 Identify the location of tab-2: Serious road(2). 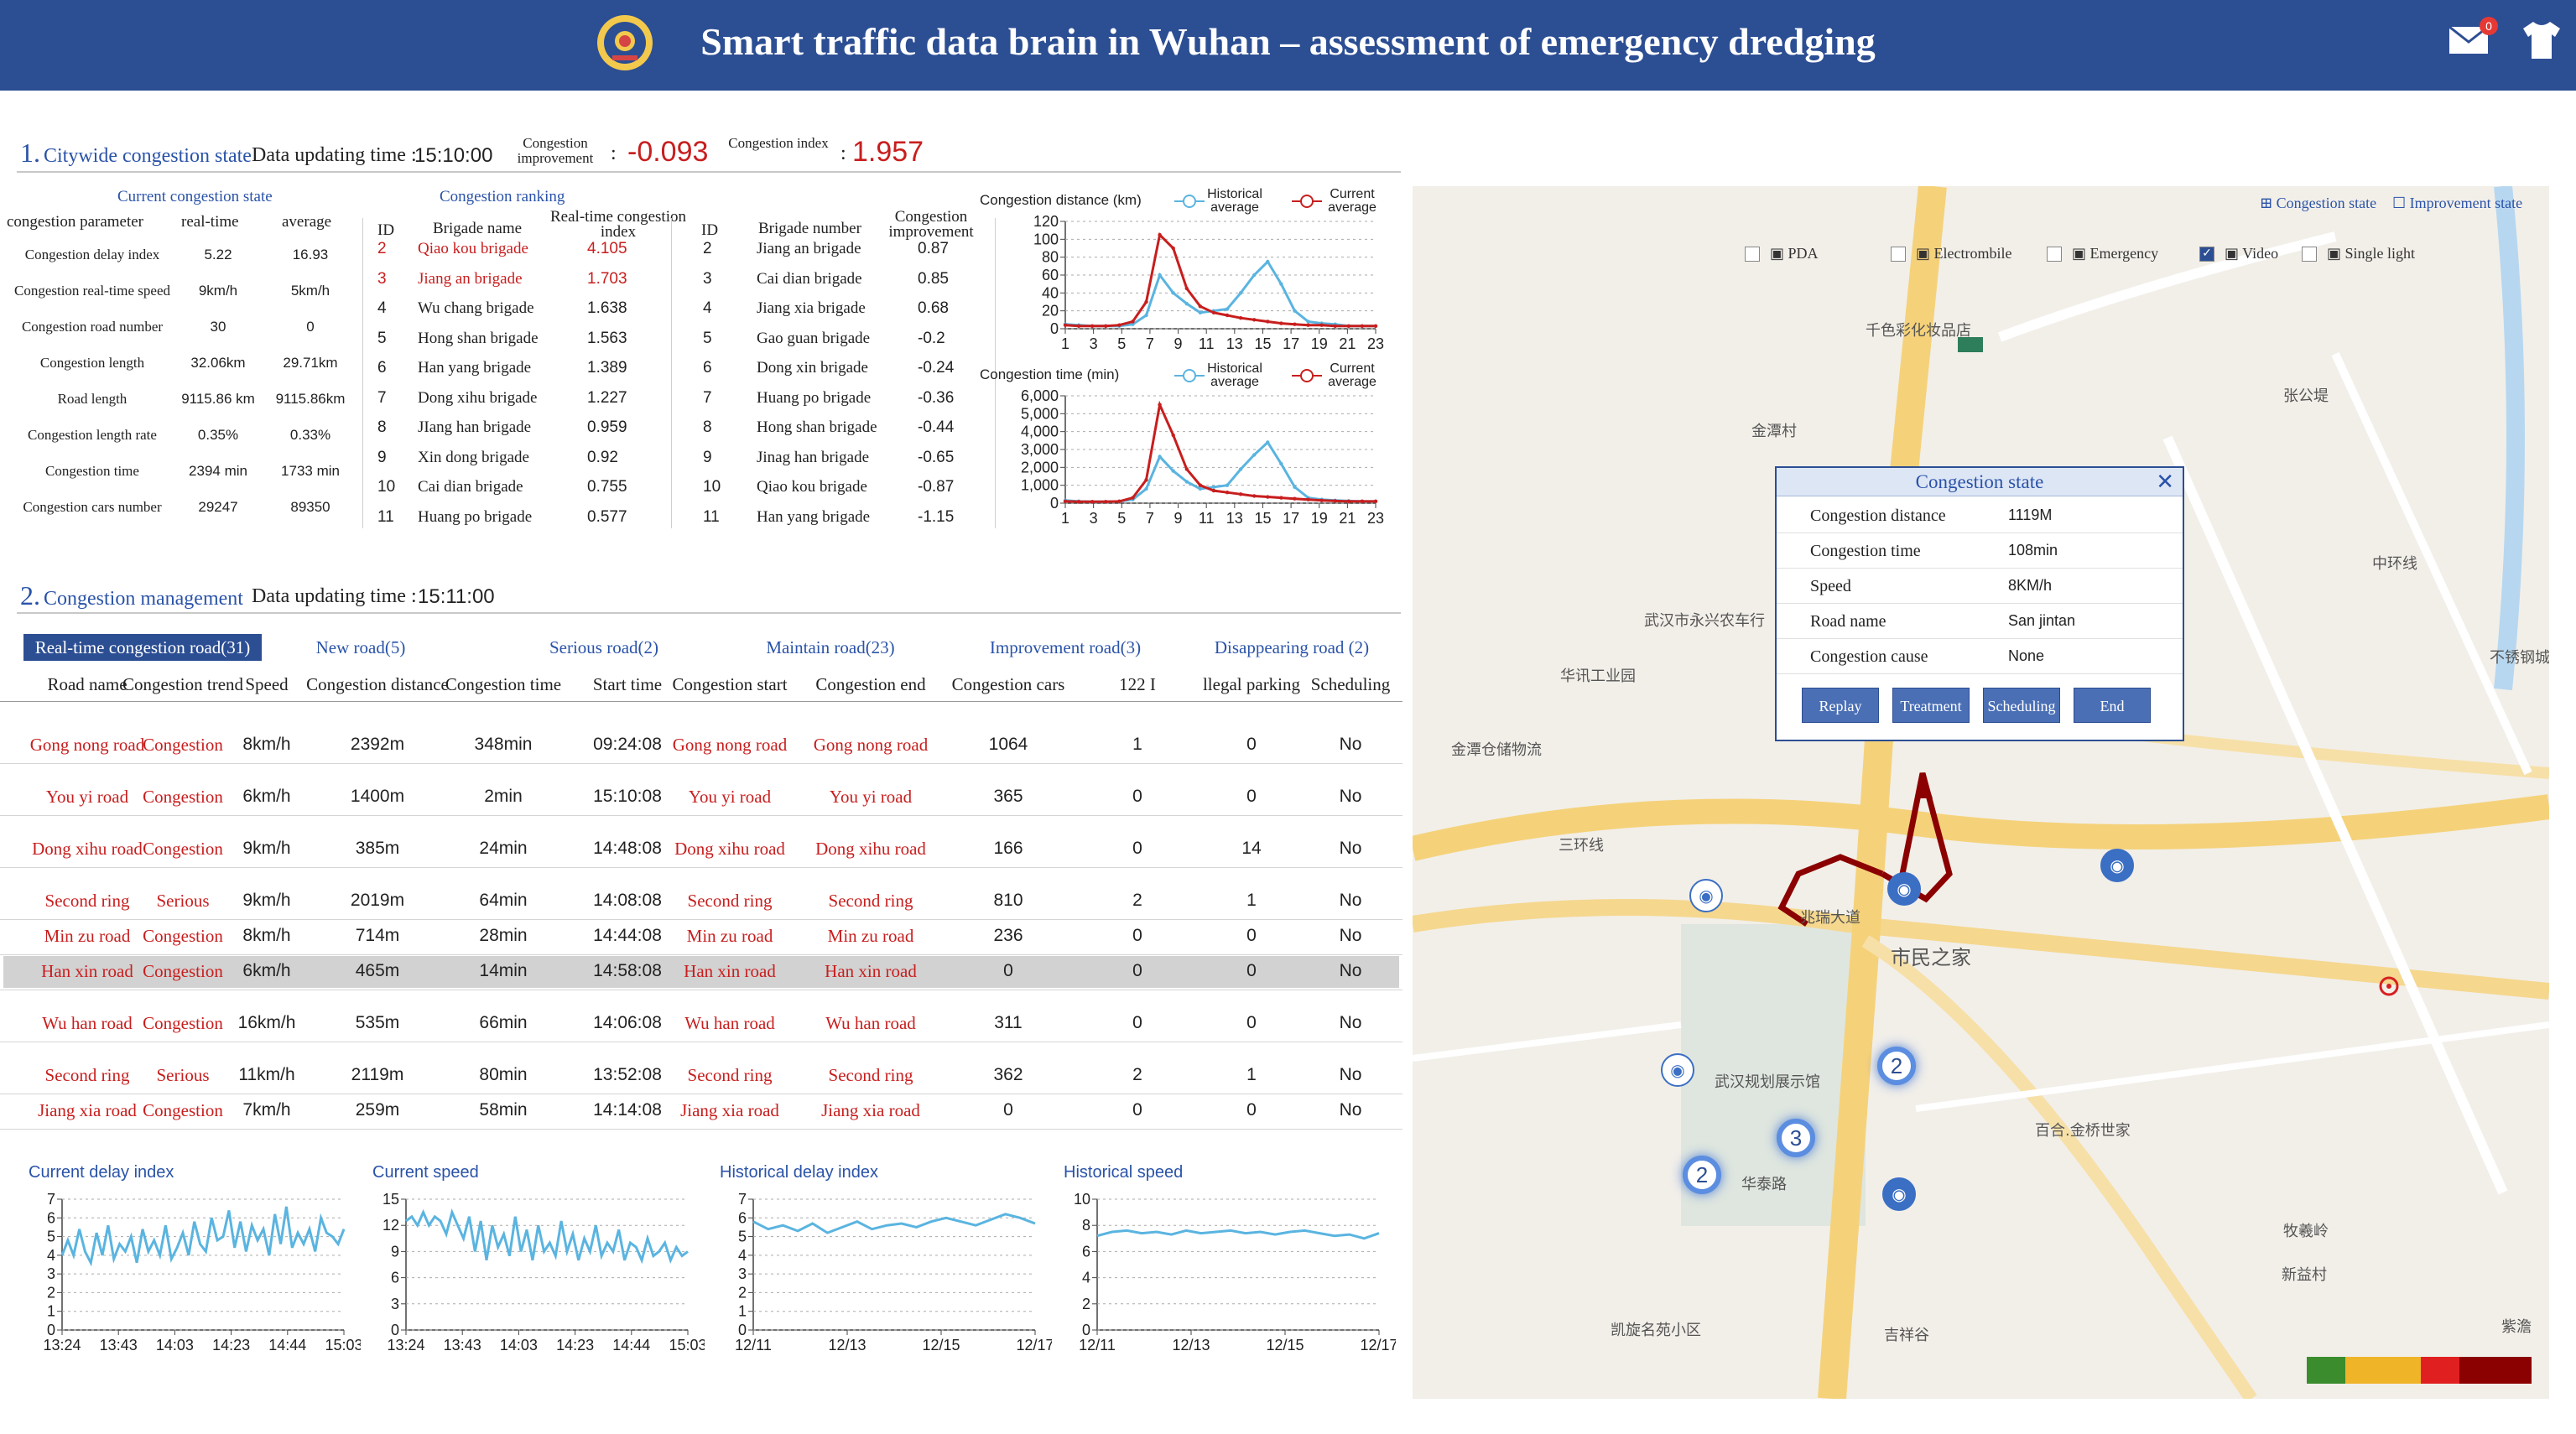
(604, 647).